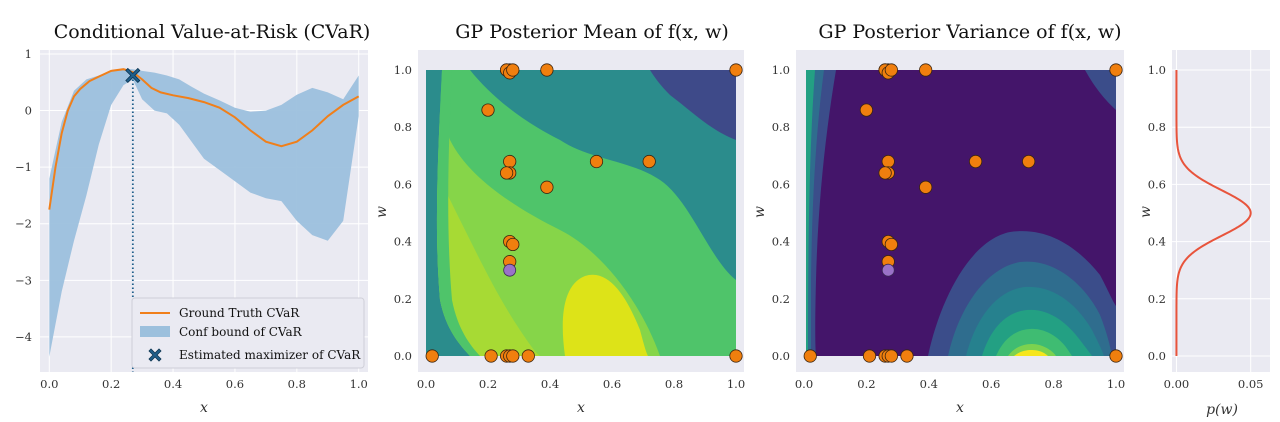  Describe the element at coordinates (1177, 384) in the screenshot. I see `pw-x-tick-label: 0.00` at that location.